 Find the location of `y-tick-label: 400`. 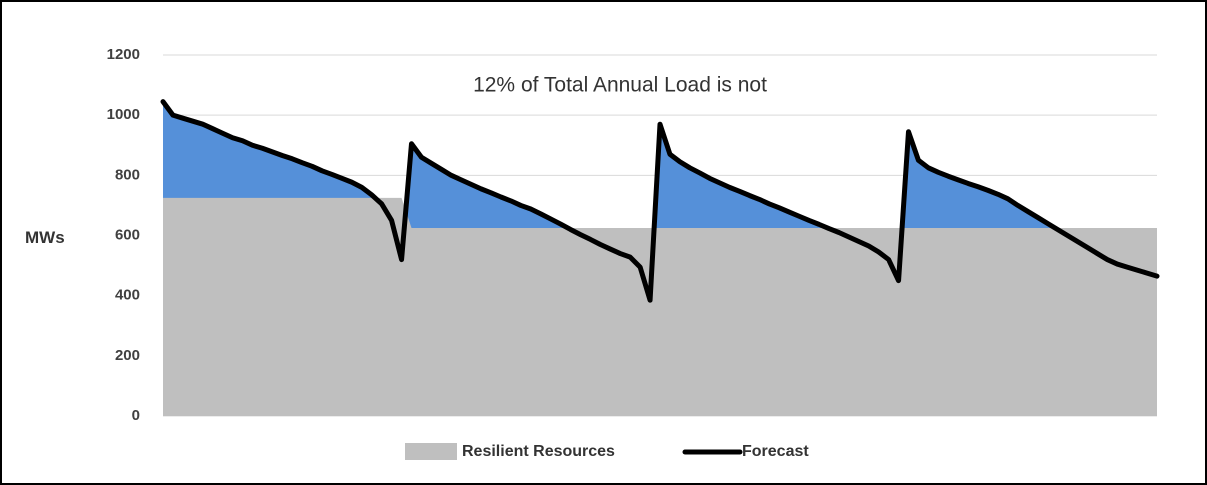

y-tick-label: 400 is located at coordinates (127, 295).